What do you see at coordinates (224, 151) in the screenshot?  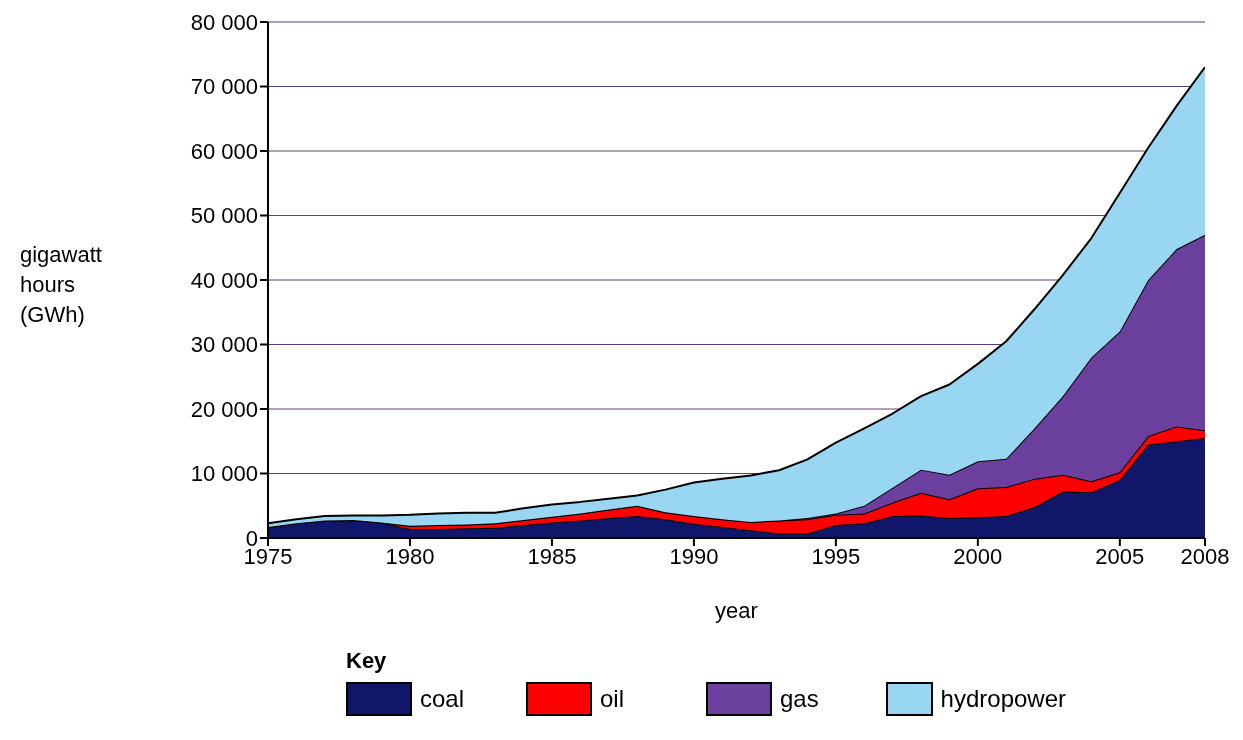 I see `y-tick-label: 60 000` at bounding box center [224, 151].